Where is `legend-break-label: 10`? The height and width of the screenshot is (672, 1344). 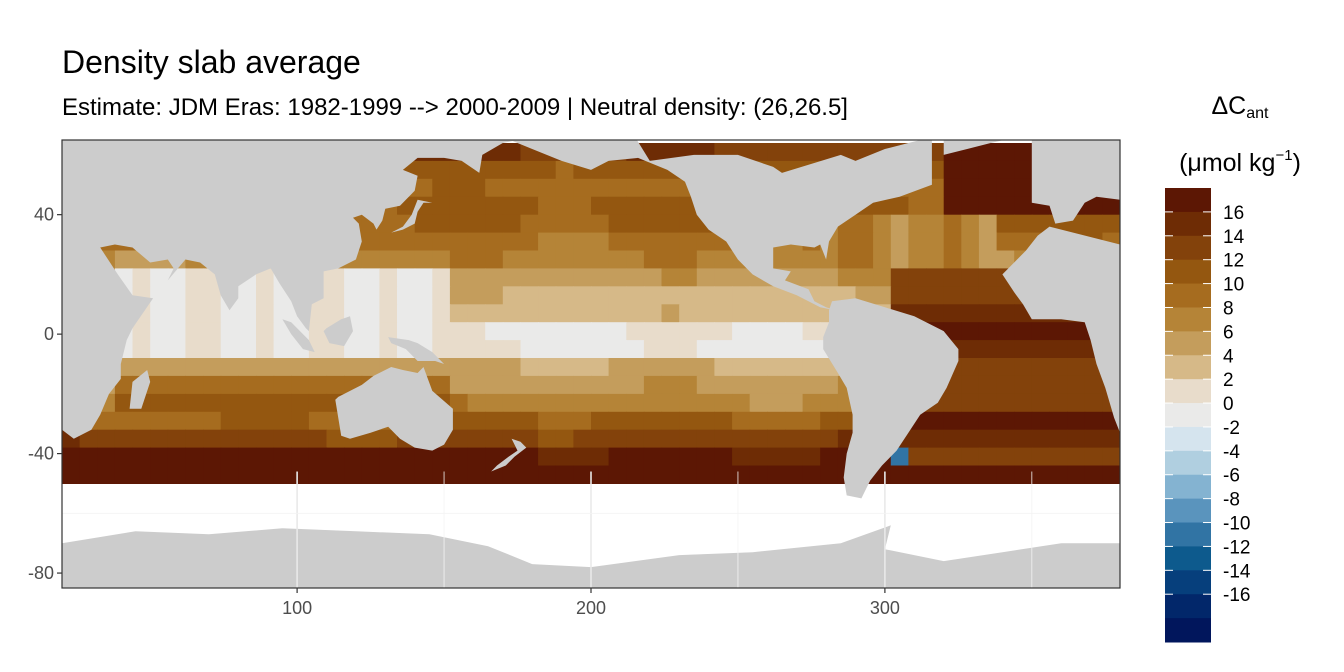
legend-break-label: 10 is located at coordinates (1233, 285).